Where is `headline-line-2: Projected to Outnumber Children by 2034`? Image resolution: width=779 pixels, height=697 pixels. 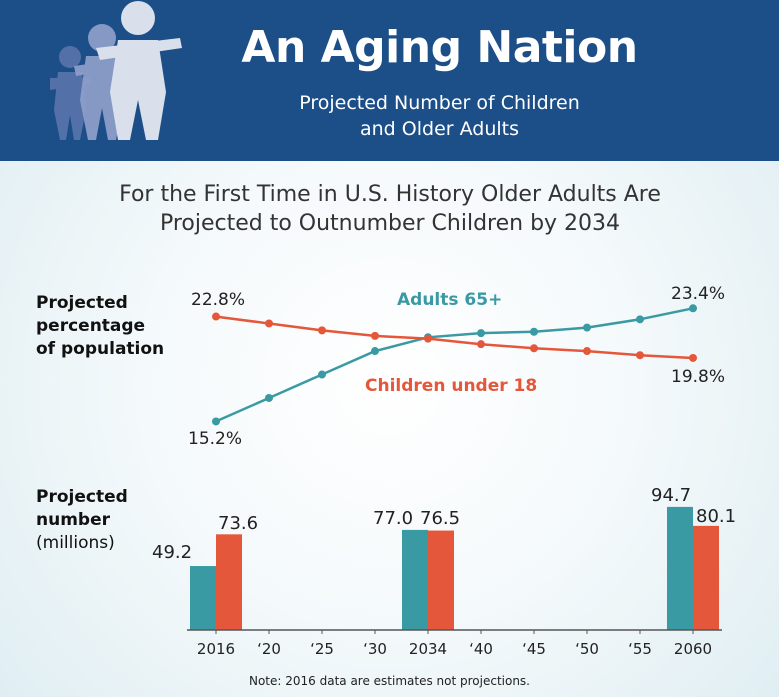 headline-line-2: Projected to Outnumber Children by 2034 is located at coordinates (390, 223).